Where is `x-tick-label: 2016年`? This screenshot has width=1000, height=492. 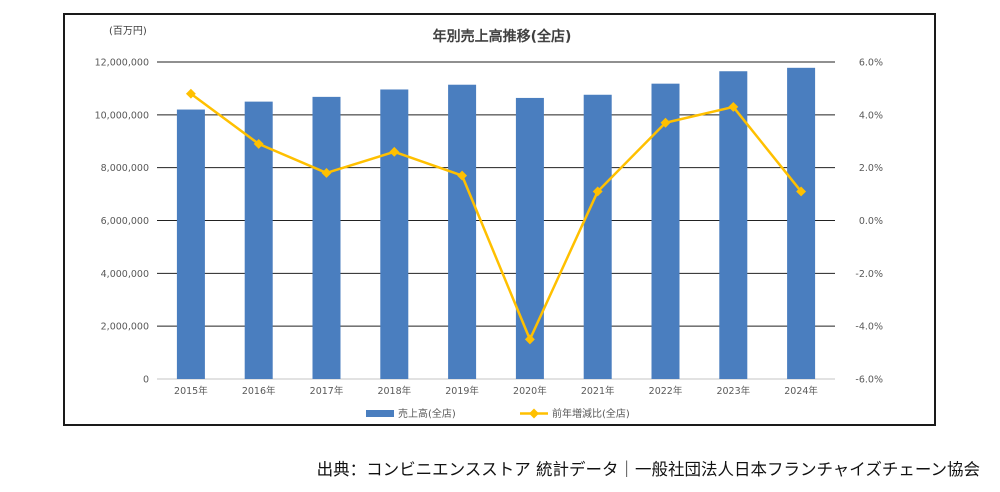
x-tick-label: 2016年 is located at coordinates (259, 391).